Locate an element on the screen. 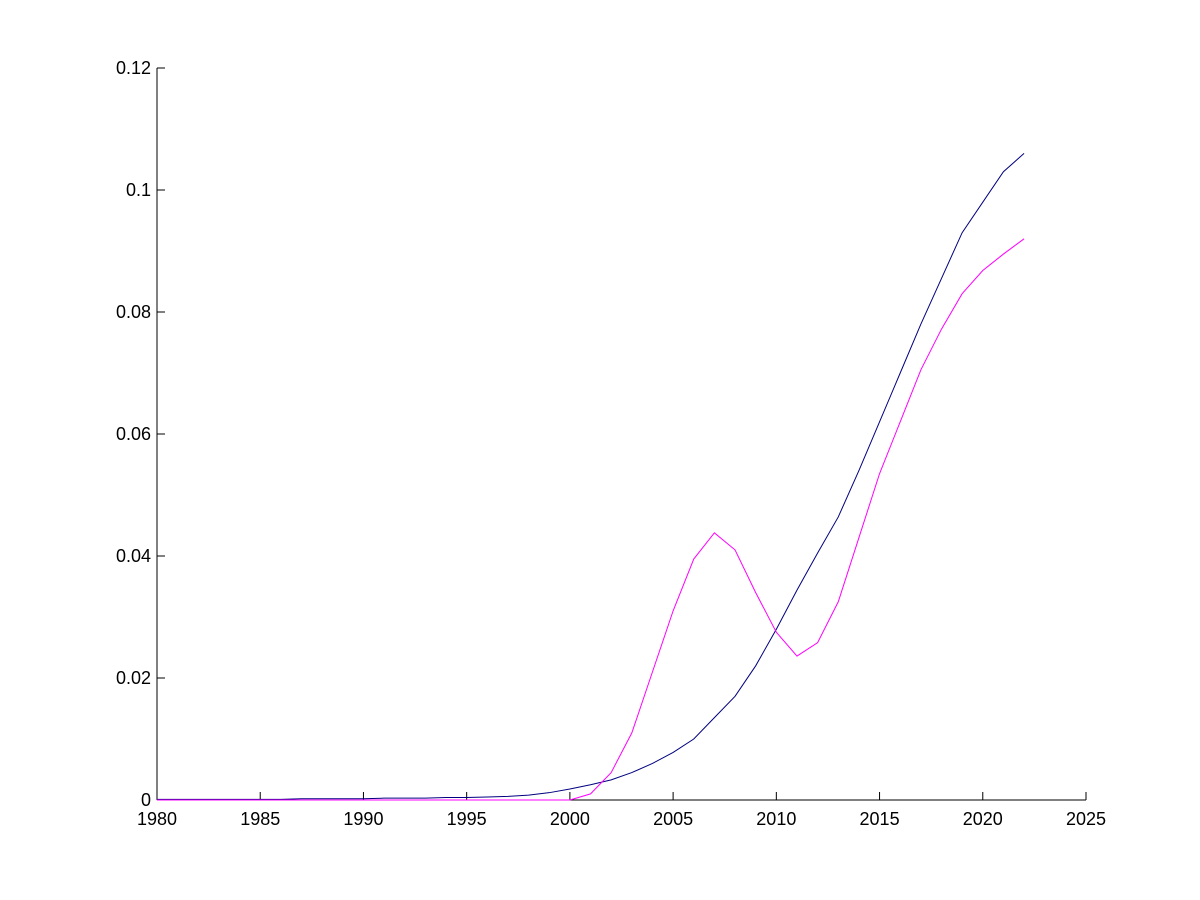 This screenshot has width=1200, height=900. x-tick-label: 1980 is located at coordinates (157, 819).